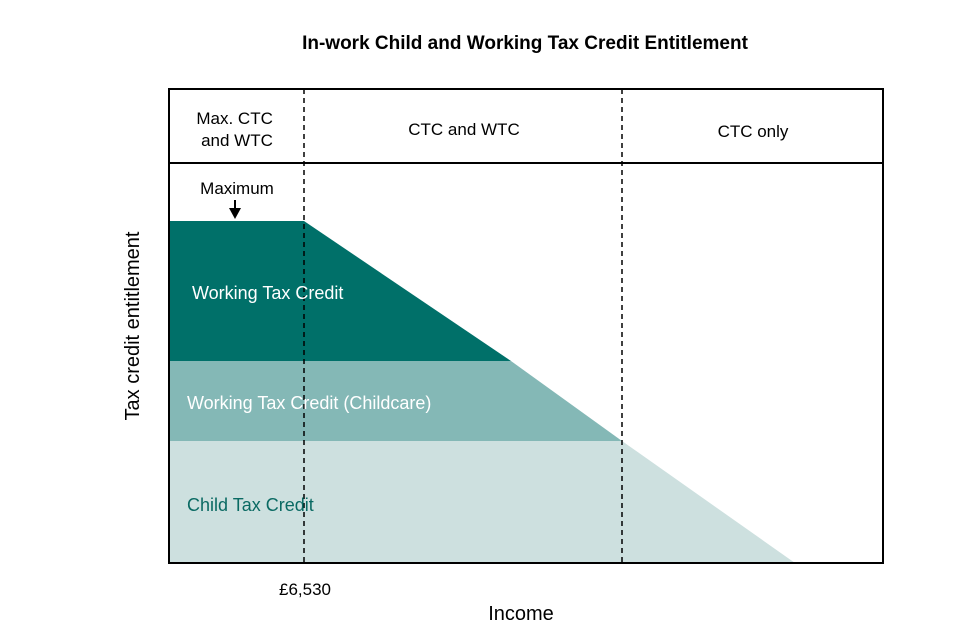  I want to click on zone-label-ctc-and-wtc: CTC and WTC, so click(463, 129).